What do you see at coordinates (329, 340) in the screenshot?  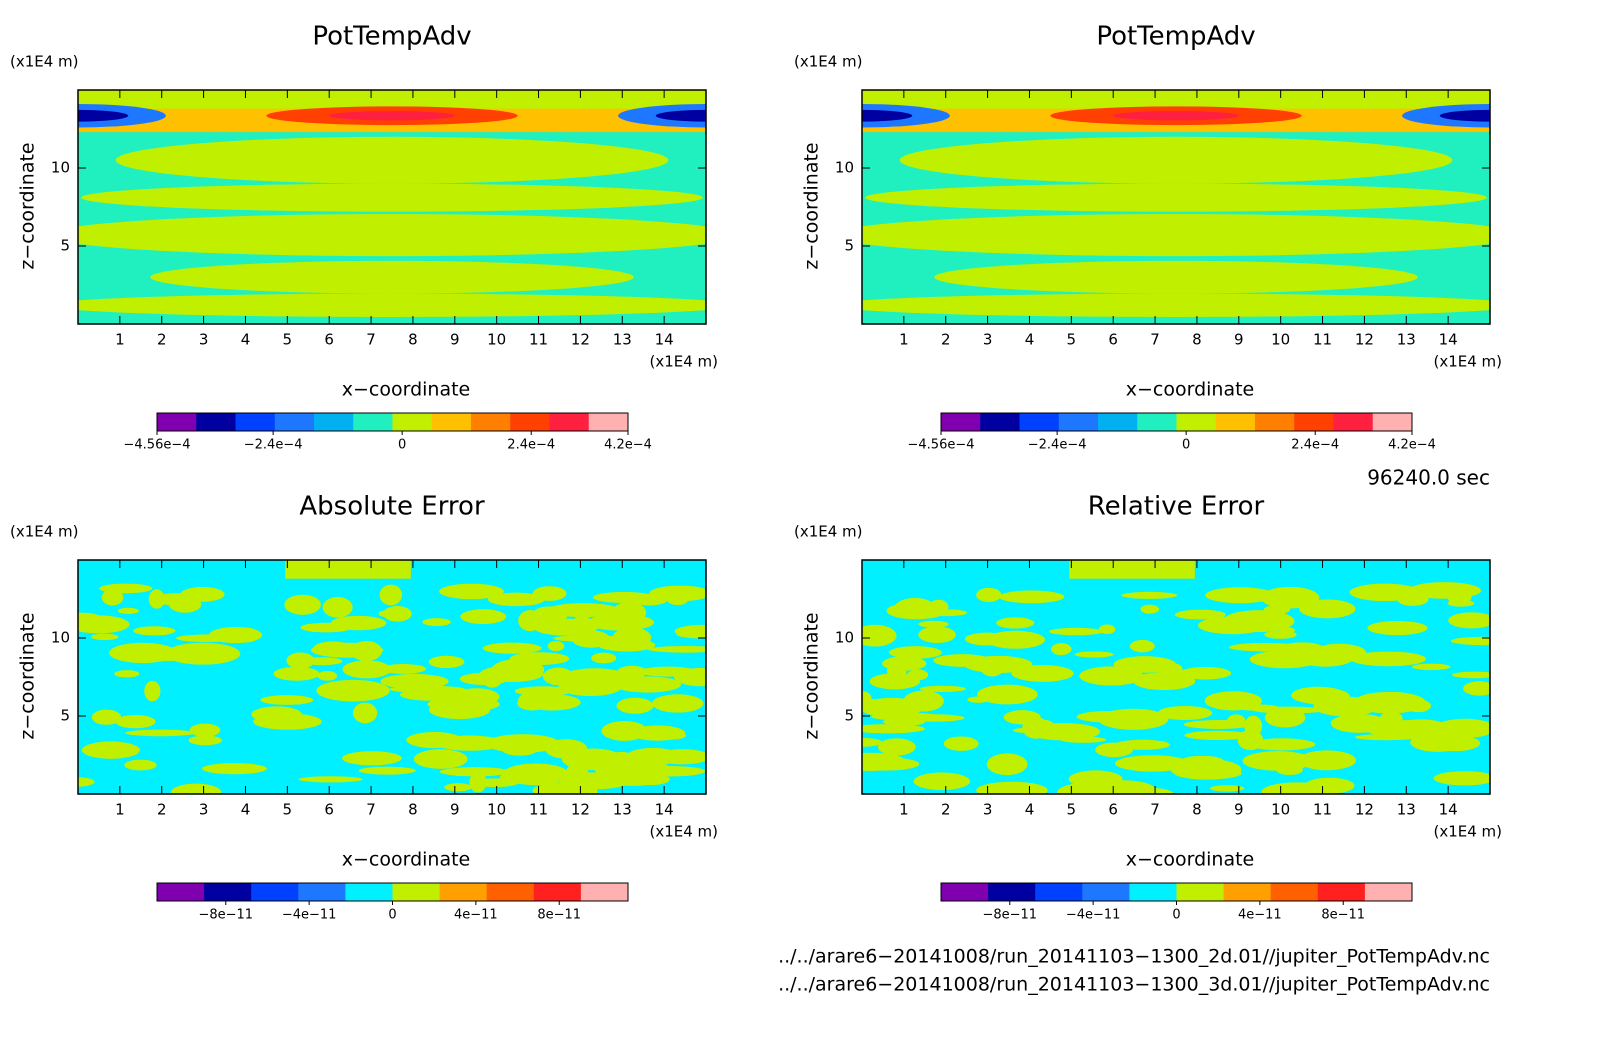 I see `x-tick-label: 6` at bounding box center [329, 340].